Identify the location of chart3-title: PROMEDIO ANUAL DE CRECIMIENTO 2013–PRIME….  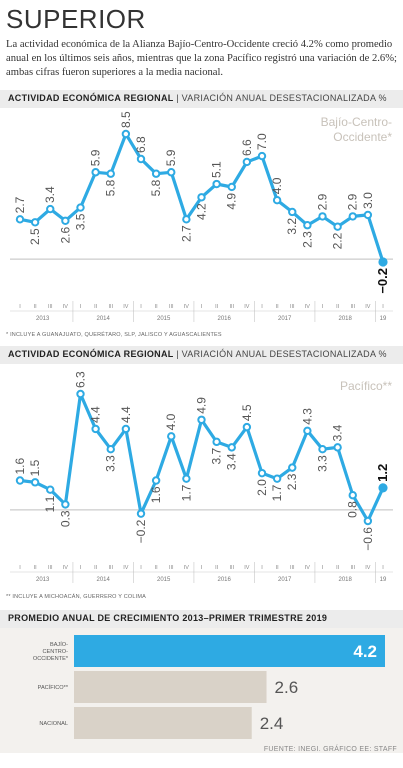
(168, 618).